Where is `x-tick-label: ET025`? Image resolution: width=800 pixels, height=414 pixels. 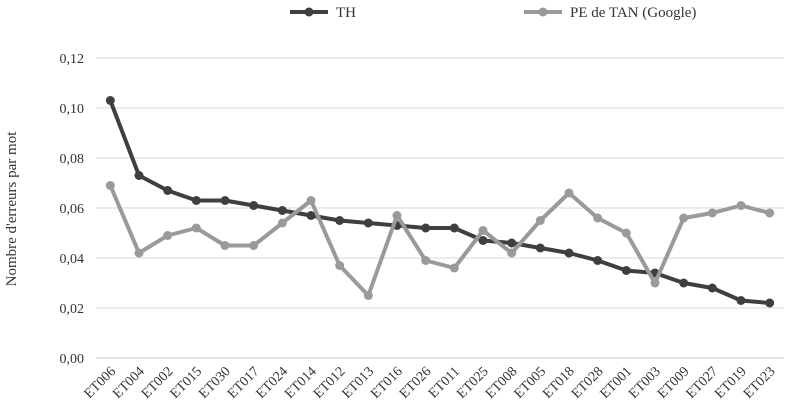 x-tick-label: ET025 is located at coordinates (473, 383).